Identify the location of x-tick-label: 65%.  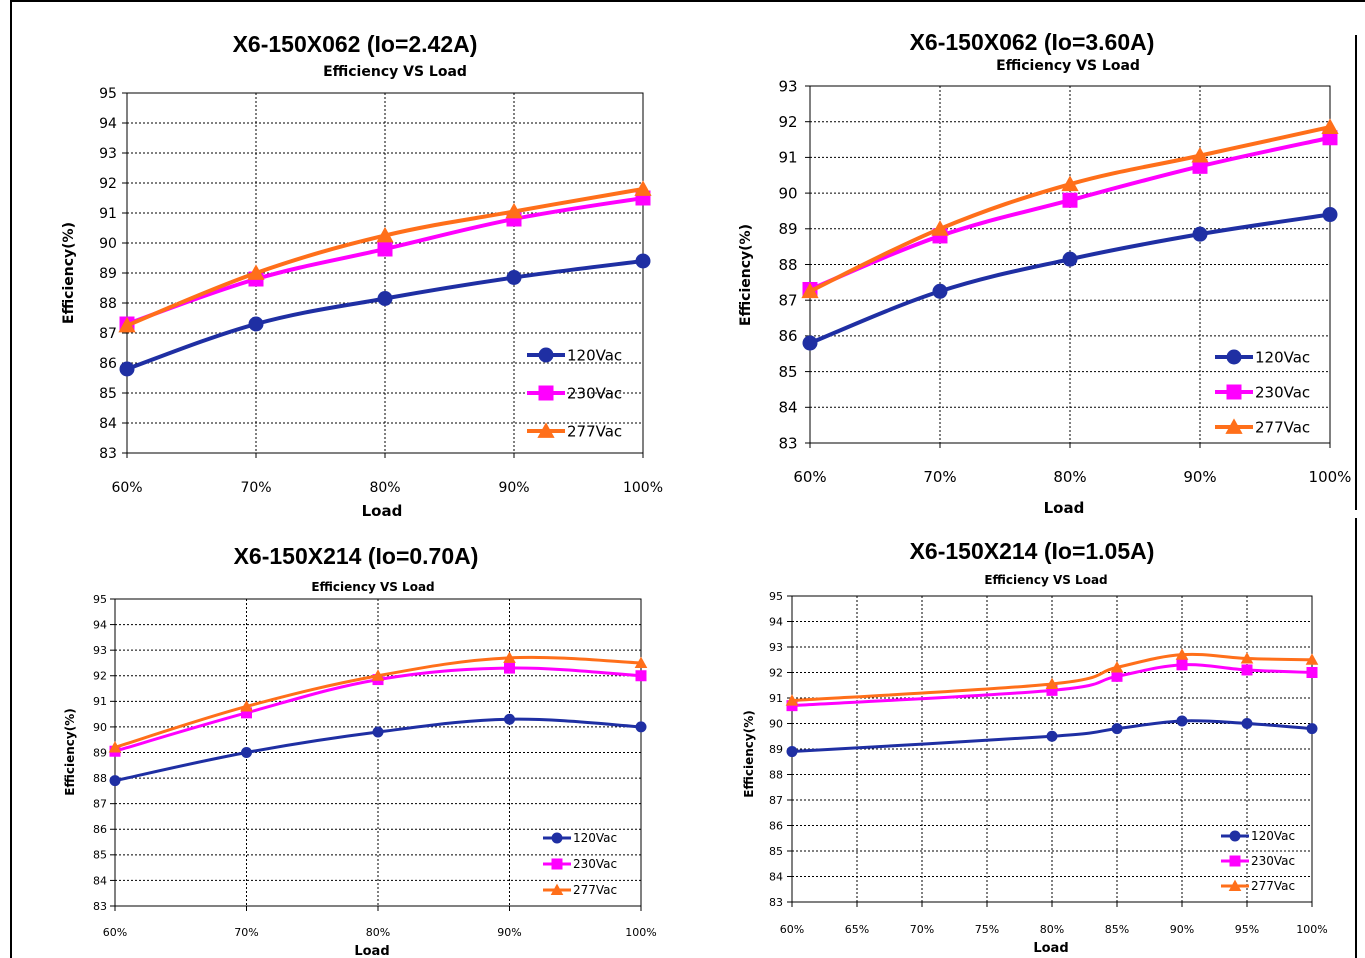
(857, 929).